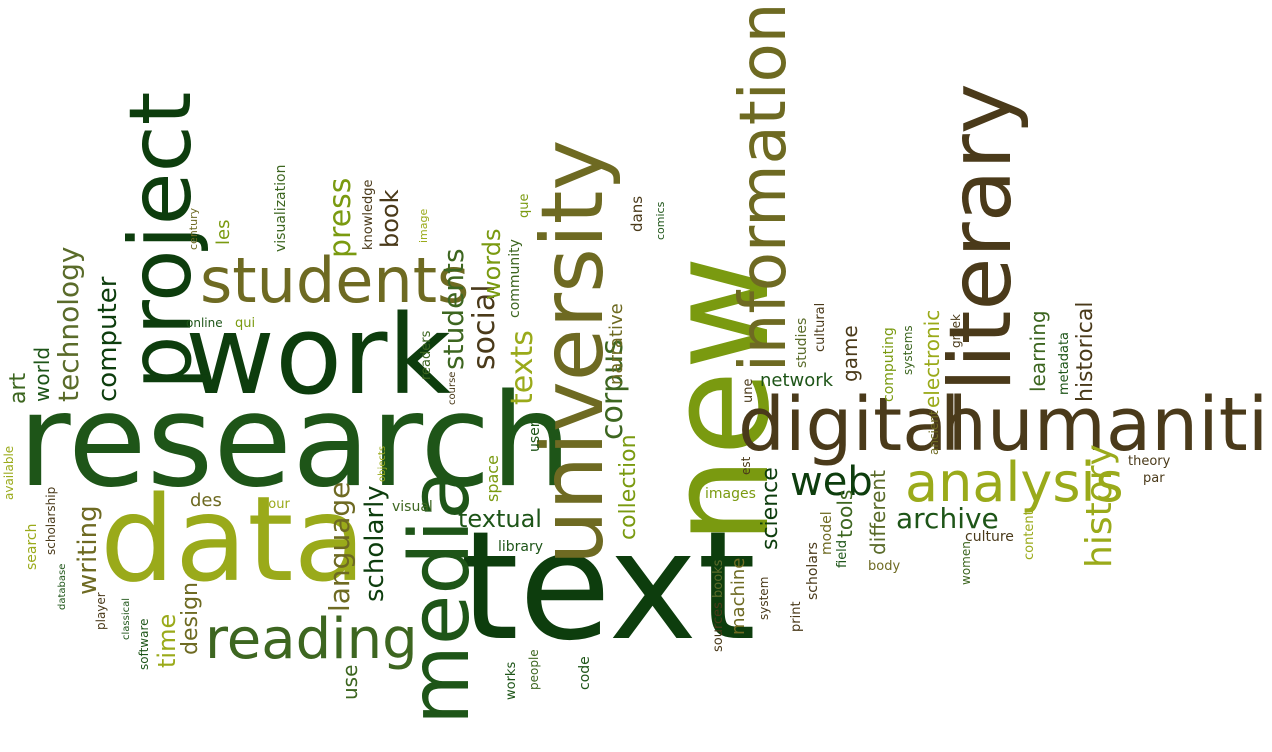 The image size is (1272, 752). Describe the element at coordinates (390, 219) in the screenshot. I see `word-book: book` at that location.